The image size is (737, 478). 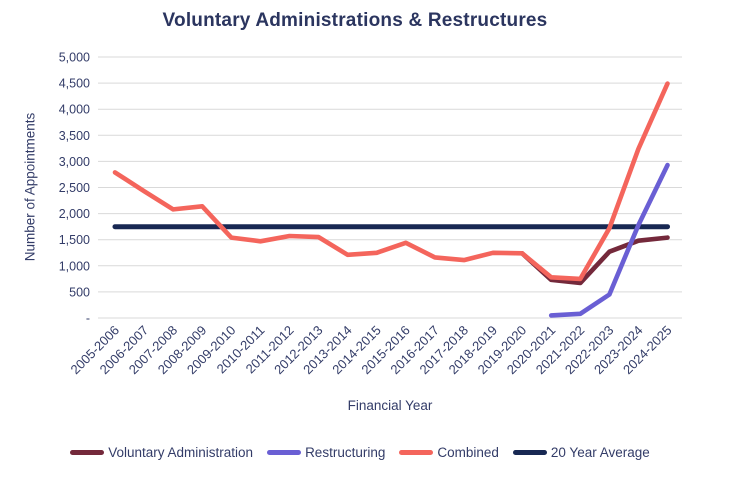 I want to click on series-line-voluntary-administration, so click(x=594, y=260).